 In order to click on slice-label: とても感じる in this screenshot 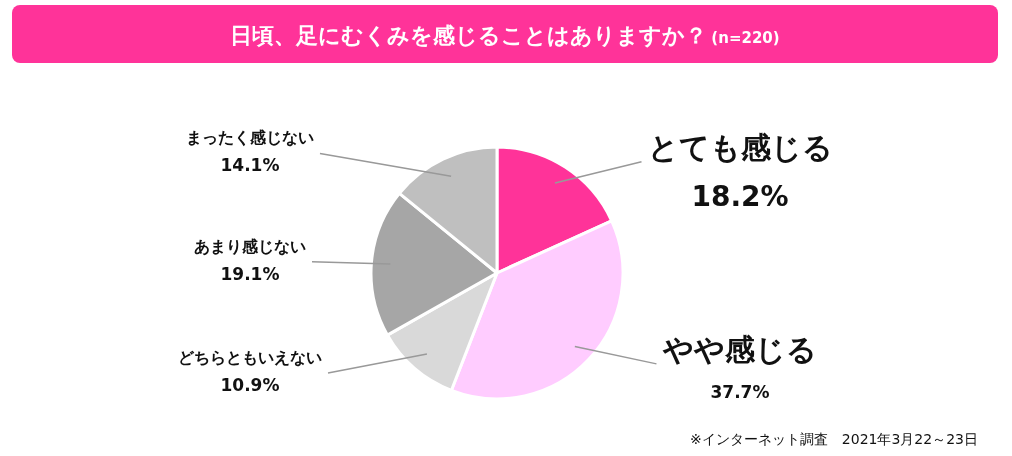, I will do `click(740, 147)`.